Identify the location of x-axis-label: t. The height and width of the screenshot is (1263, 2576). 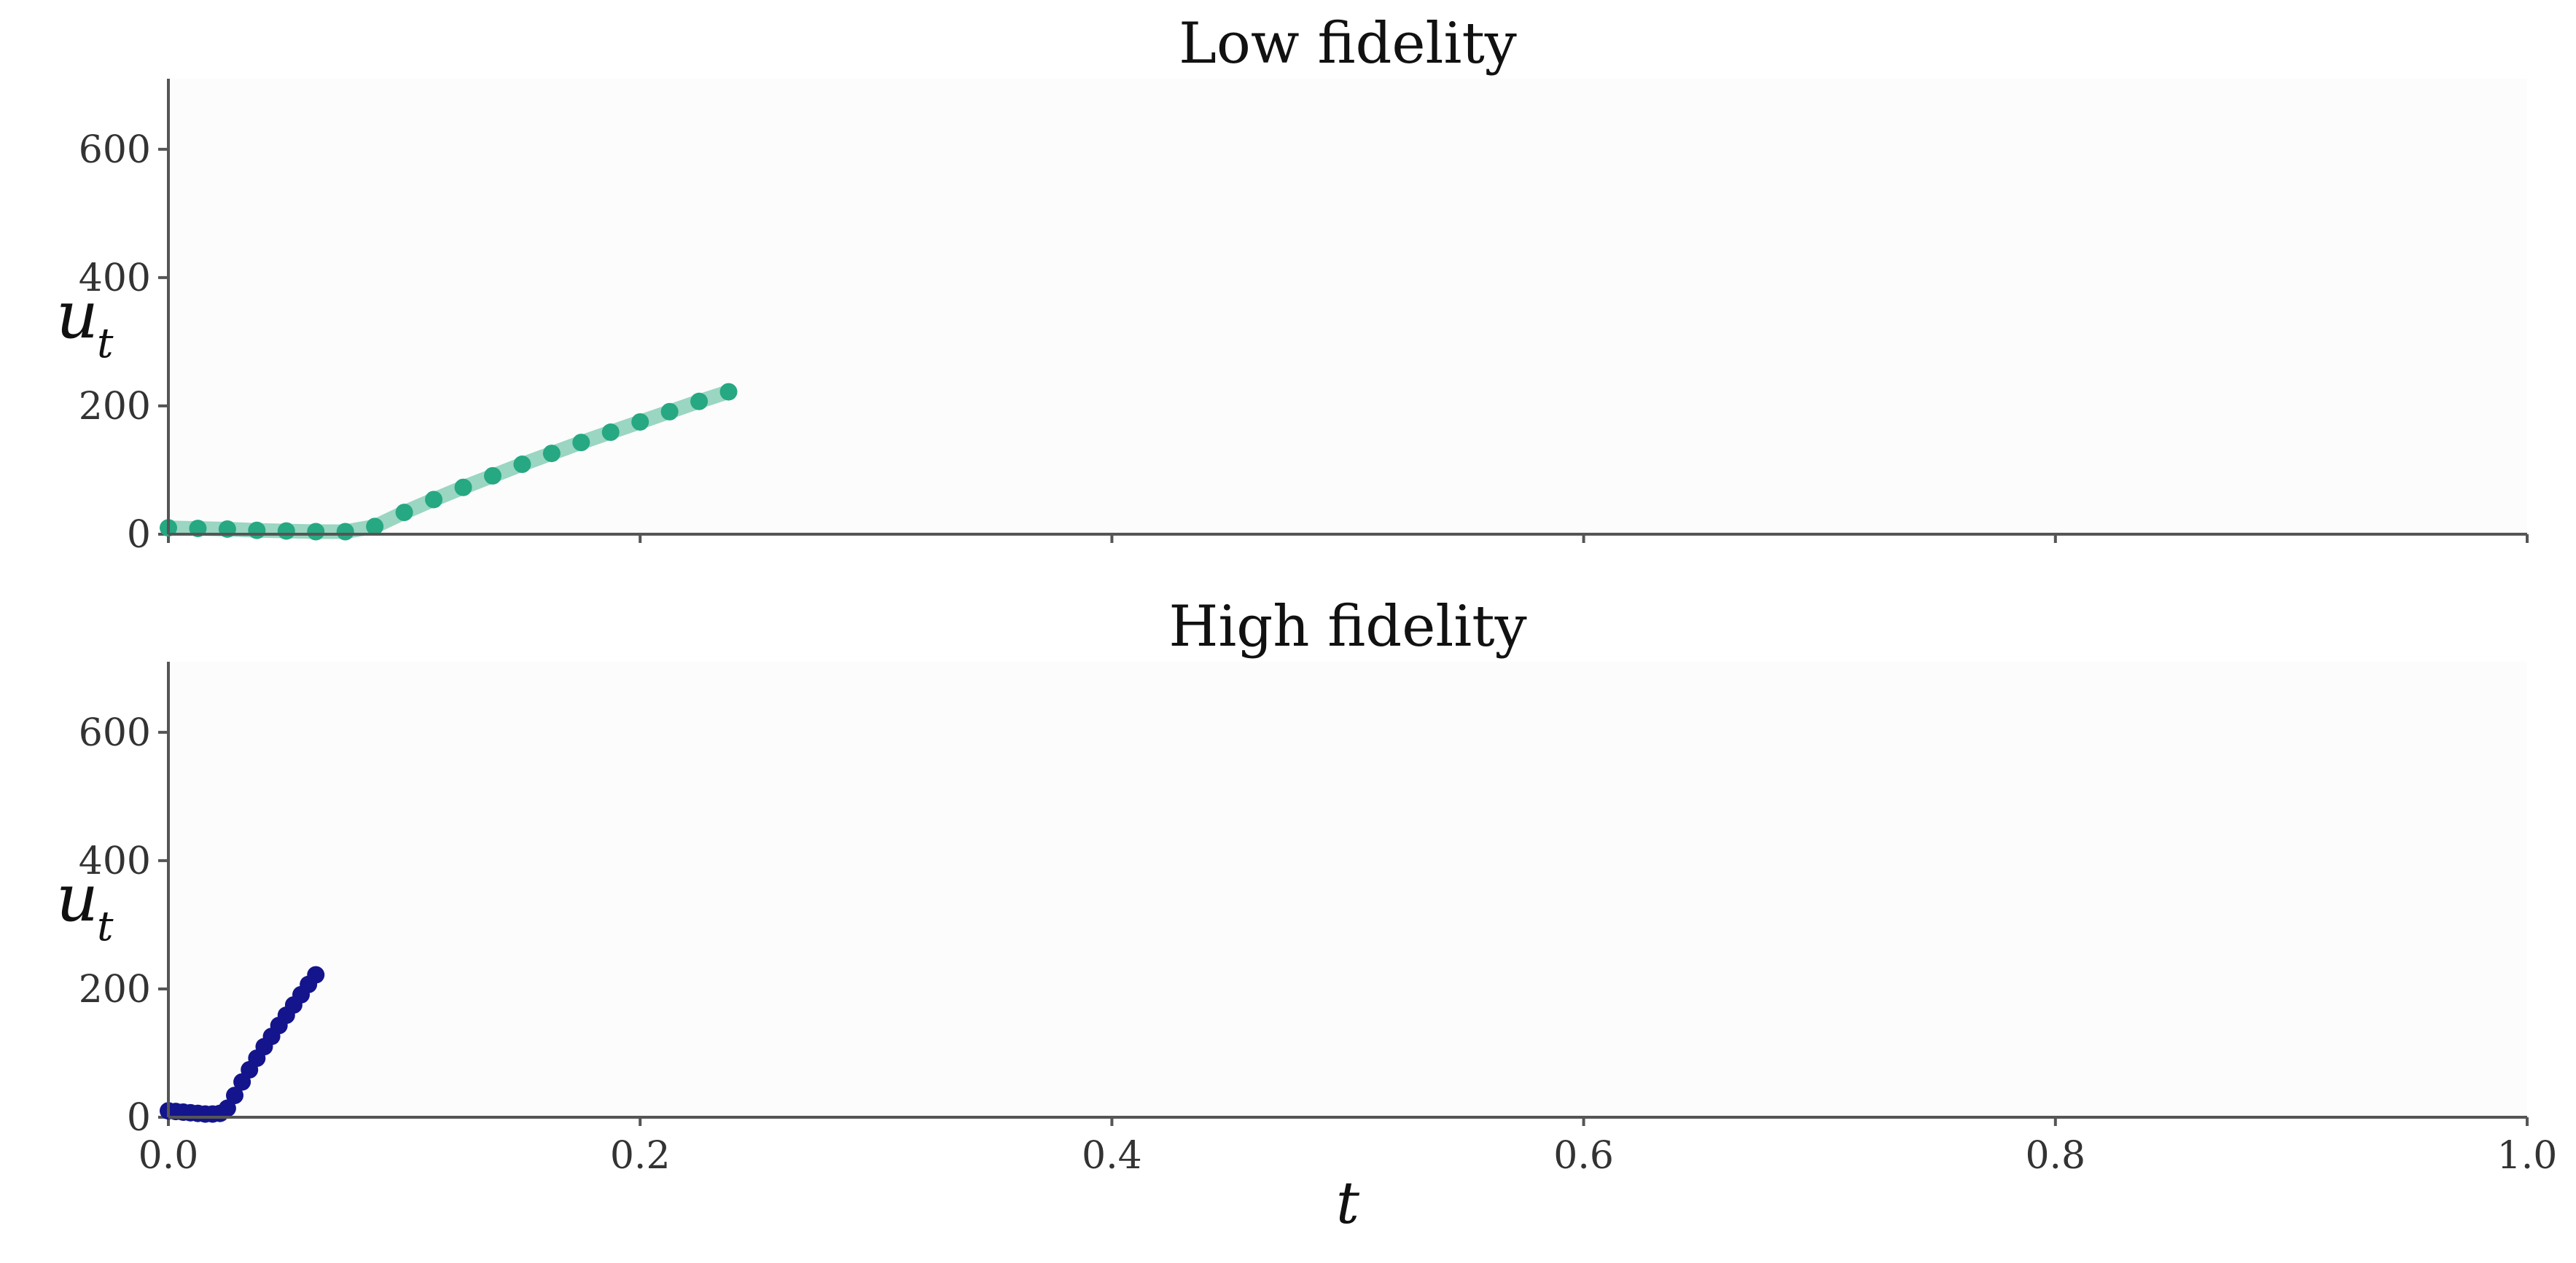
(1348, 1203).